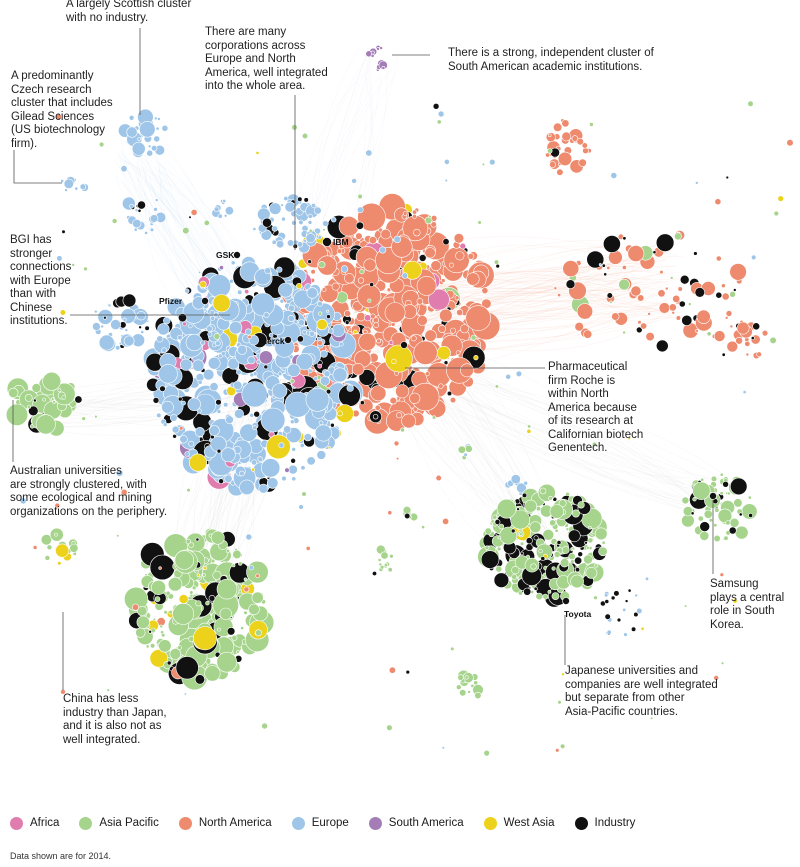 The image size is (800, 867). Describe the element at coordinates (237, 255) in the screenshot. I see `node-gsk` at that location.